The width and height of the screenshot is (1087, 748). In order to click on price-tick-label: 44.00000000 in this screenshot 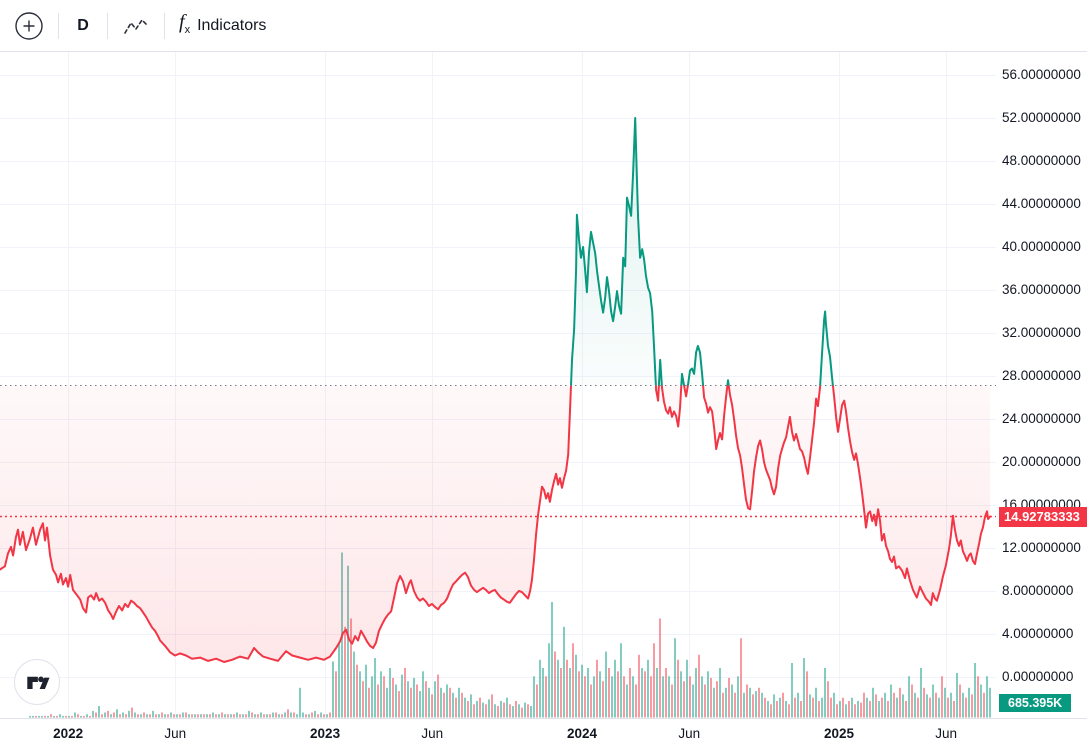, I will do `click(1041, 203)`.